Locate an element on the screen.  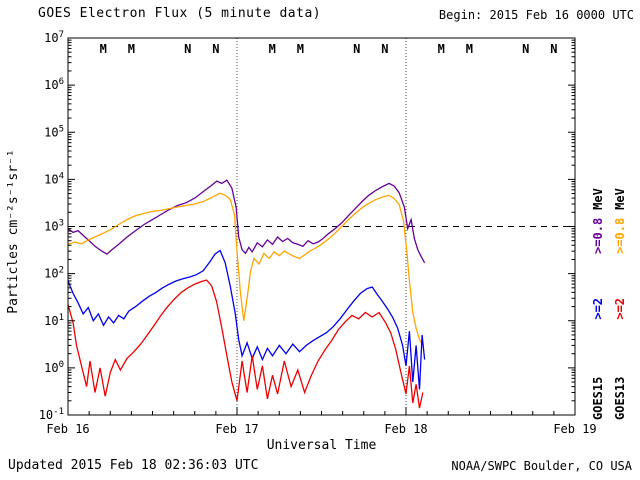
updated-timestamp: Updated 2015 Feb 18 02:36:03 UTC is located at coordinates (133, 465).